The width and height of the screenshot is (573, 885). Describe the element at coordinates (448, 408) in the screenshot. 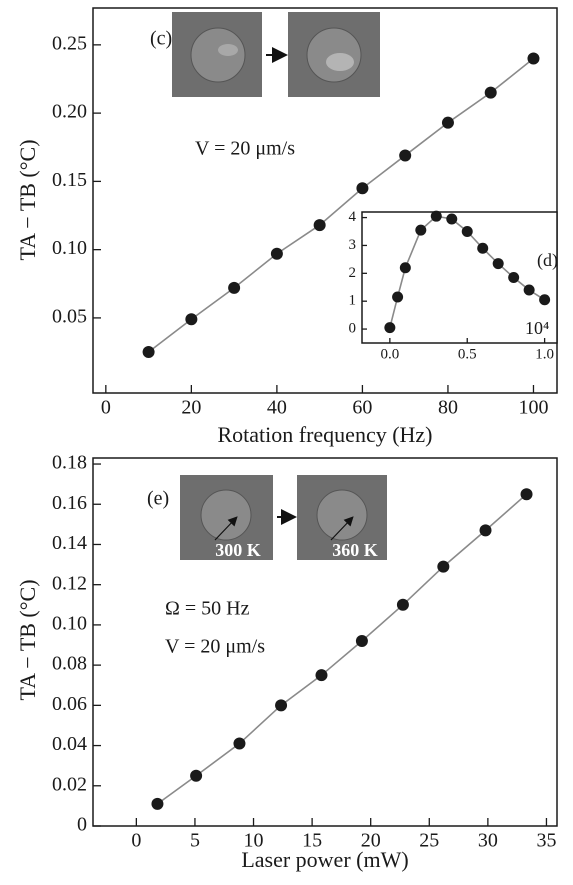

I see `x-tick-label: 80` at that location.